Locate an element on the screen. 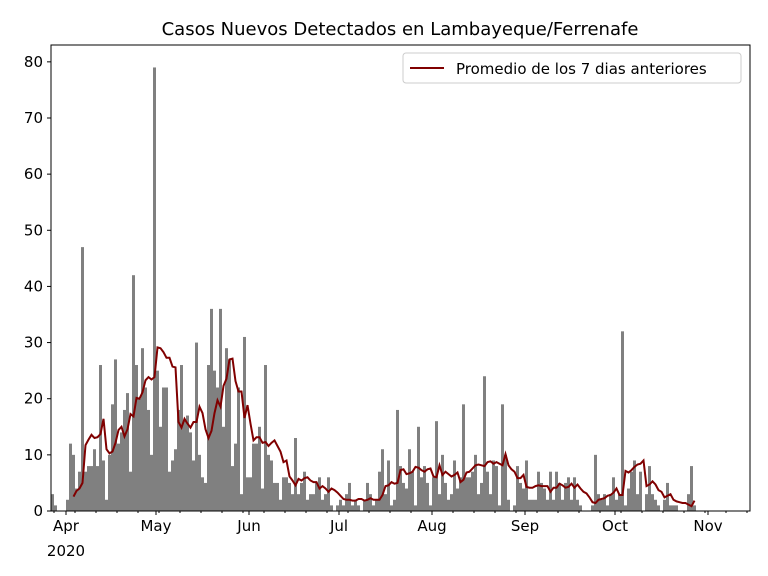 This screenshot has height=576, width=768. x-tick: Jul is located at coordinates (338, 523).